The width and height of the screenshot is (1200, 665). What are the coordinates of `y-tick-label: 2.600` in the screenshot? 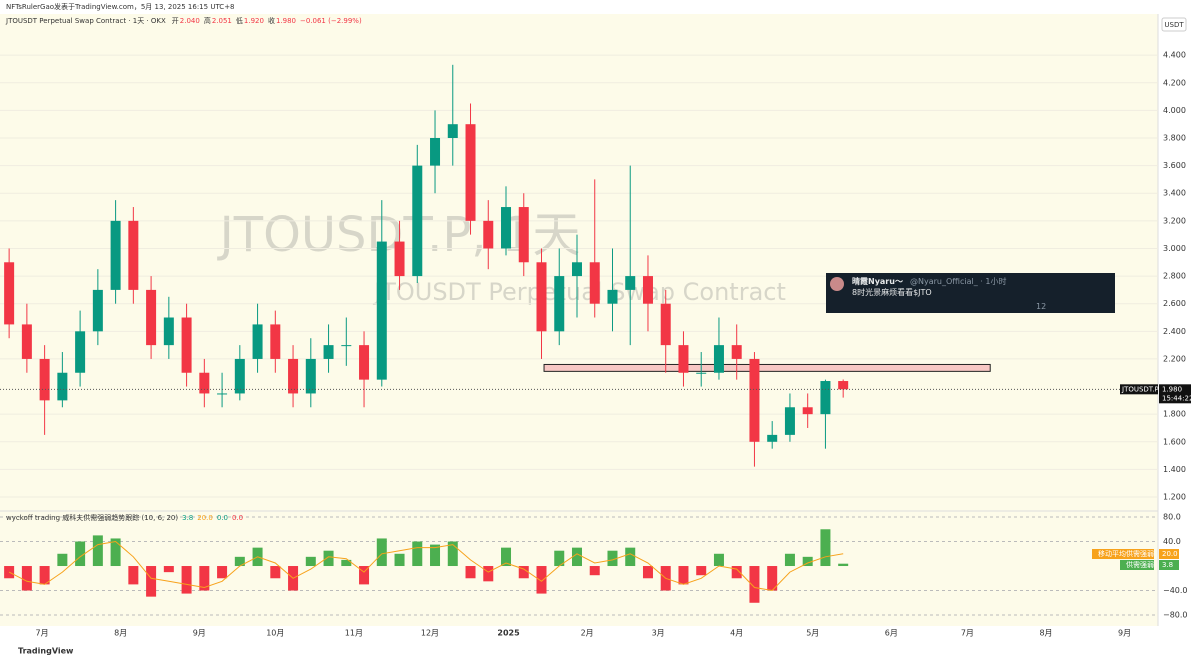 It's located at (1174, 303).